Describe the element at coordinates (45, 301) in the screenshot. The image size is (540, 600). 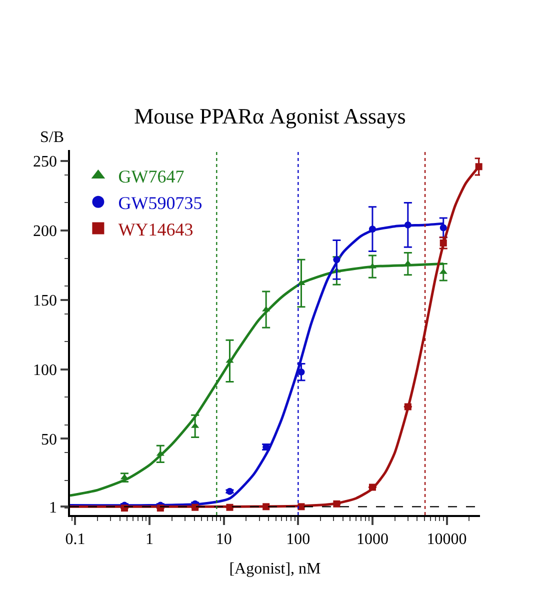
I see `y-tick-label: 150` at that location.